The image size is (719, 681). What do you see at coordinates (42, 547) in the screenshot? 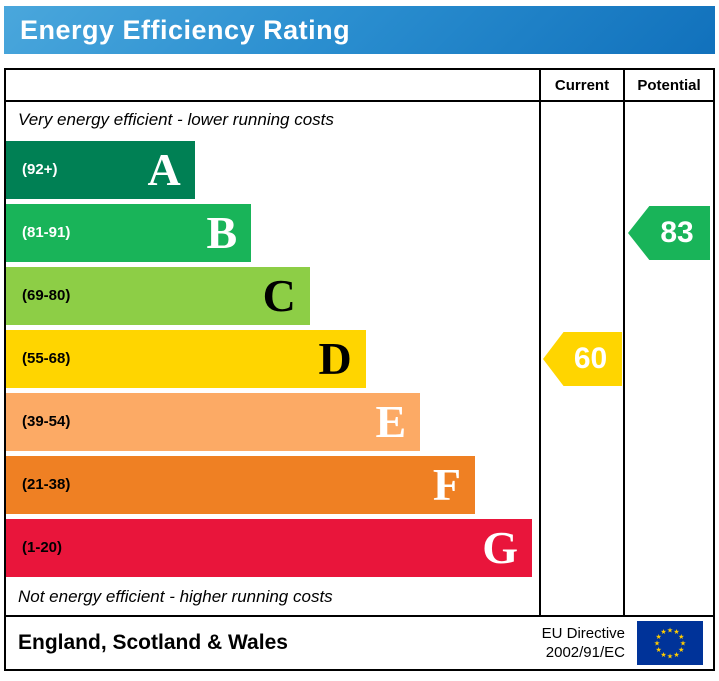
I see `band-g-range: (1-20)` at bounding box center [42, 547].